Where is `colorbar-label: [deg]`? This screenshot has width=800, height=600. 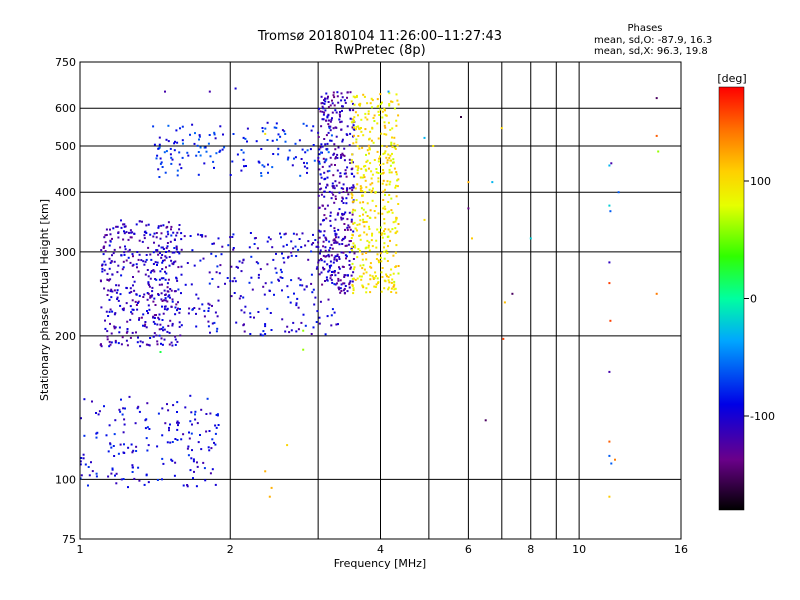 colorbar-label: [deg] is located at coordinates (731, 78).